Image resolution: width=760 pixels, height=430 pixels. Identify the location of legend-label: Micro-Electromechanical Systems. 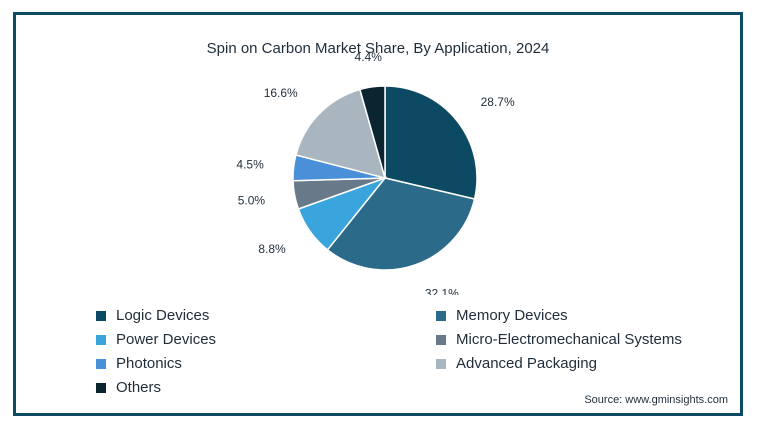
(569, 339).